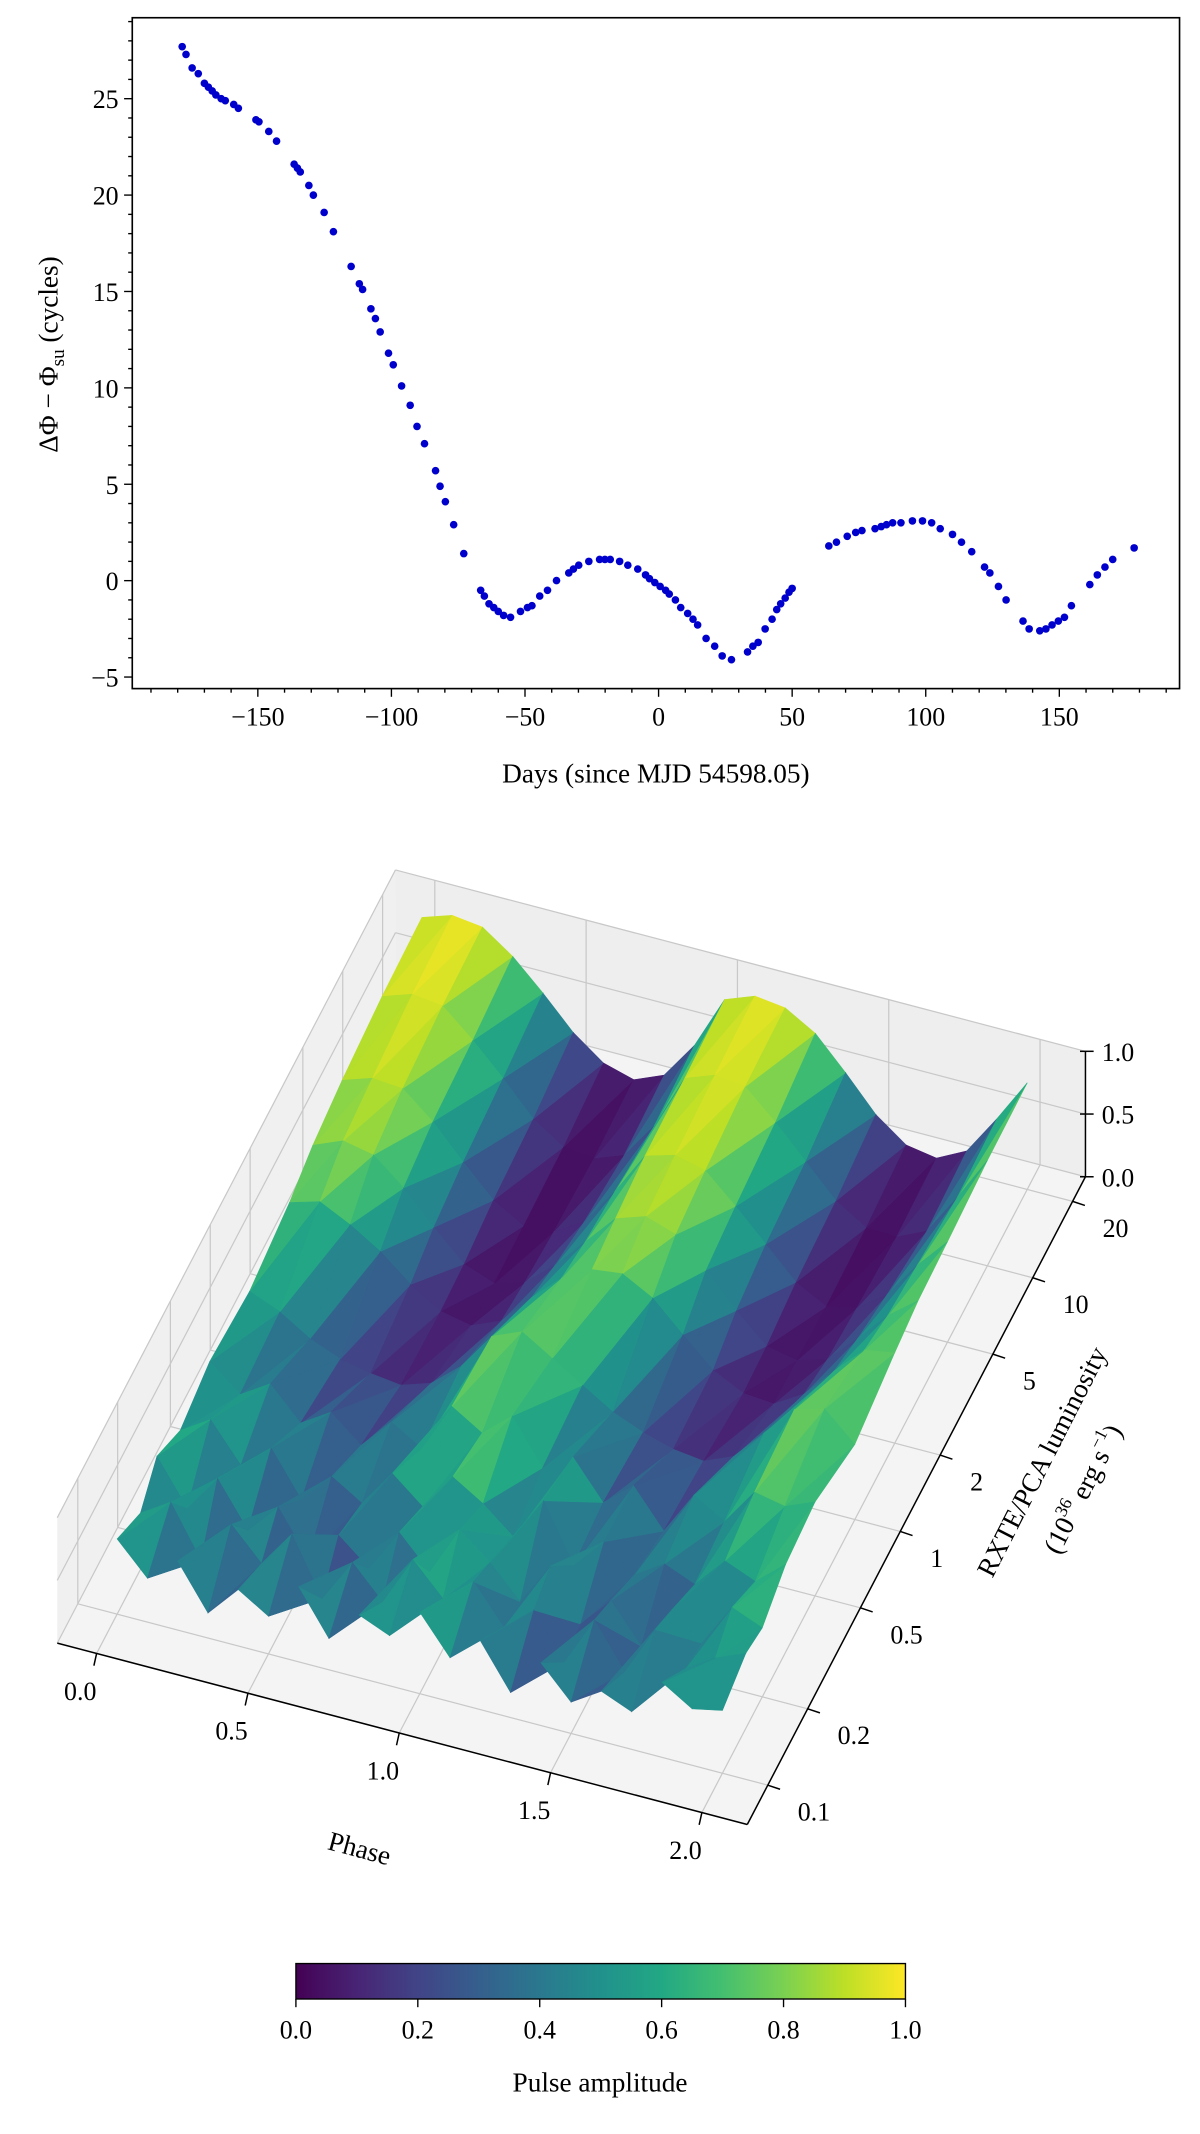 The height and width of the screenshot is (2134, 1200). I want to click on luminosity-tick-label: 0.2, so click(854, 1735).